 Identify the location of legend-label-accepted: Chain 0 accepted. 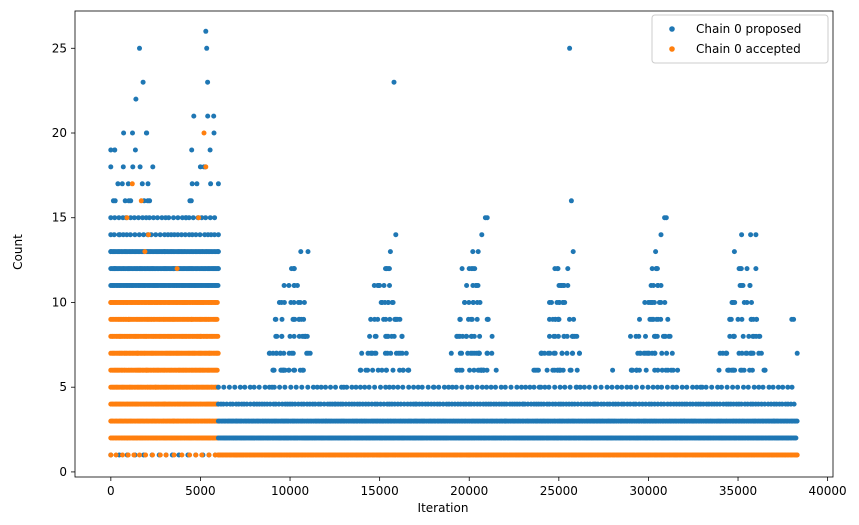
(748, 49).